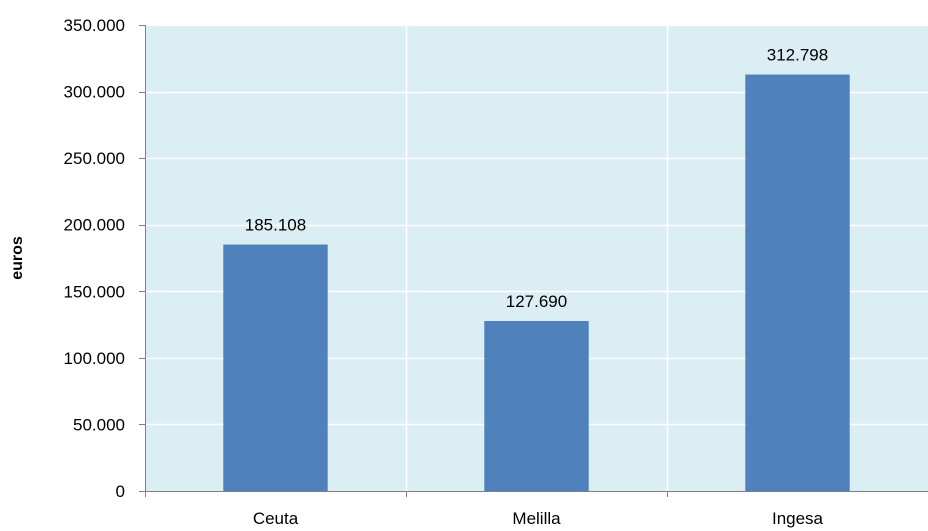  What do you see at coordinates (94, 358) in the screenshot?
I see `y-tick-label: 100.000` at bounding box center [94, 358].